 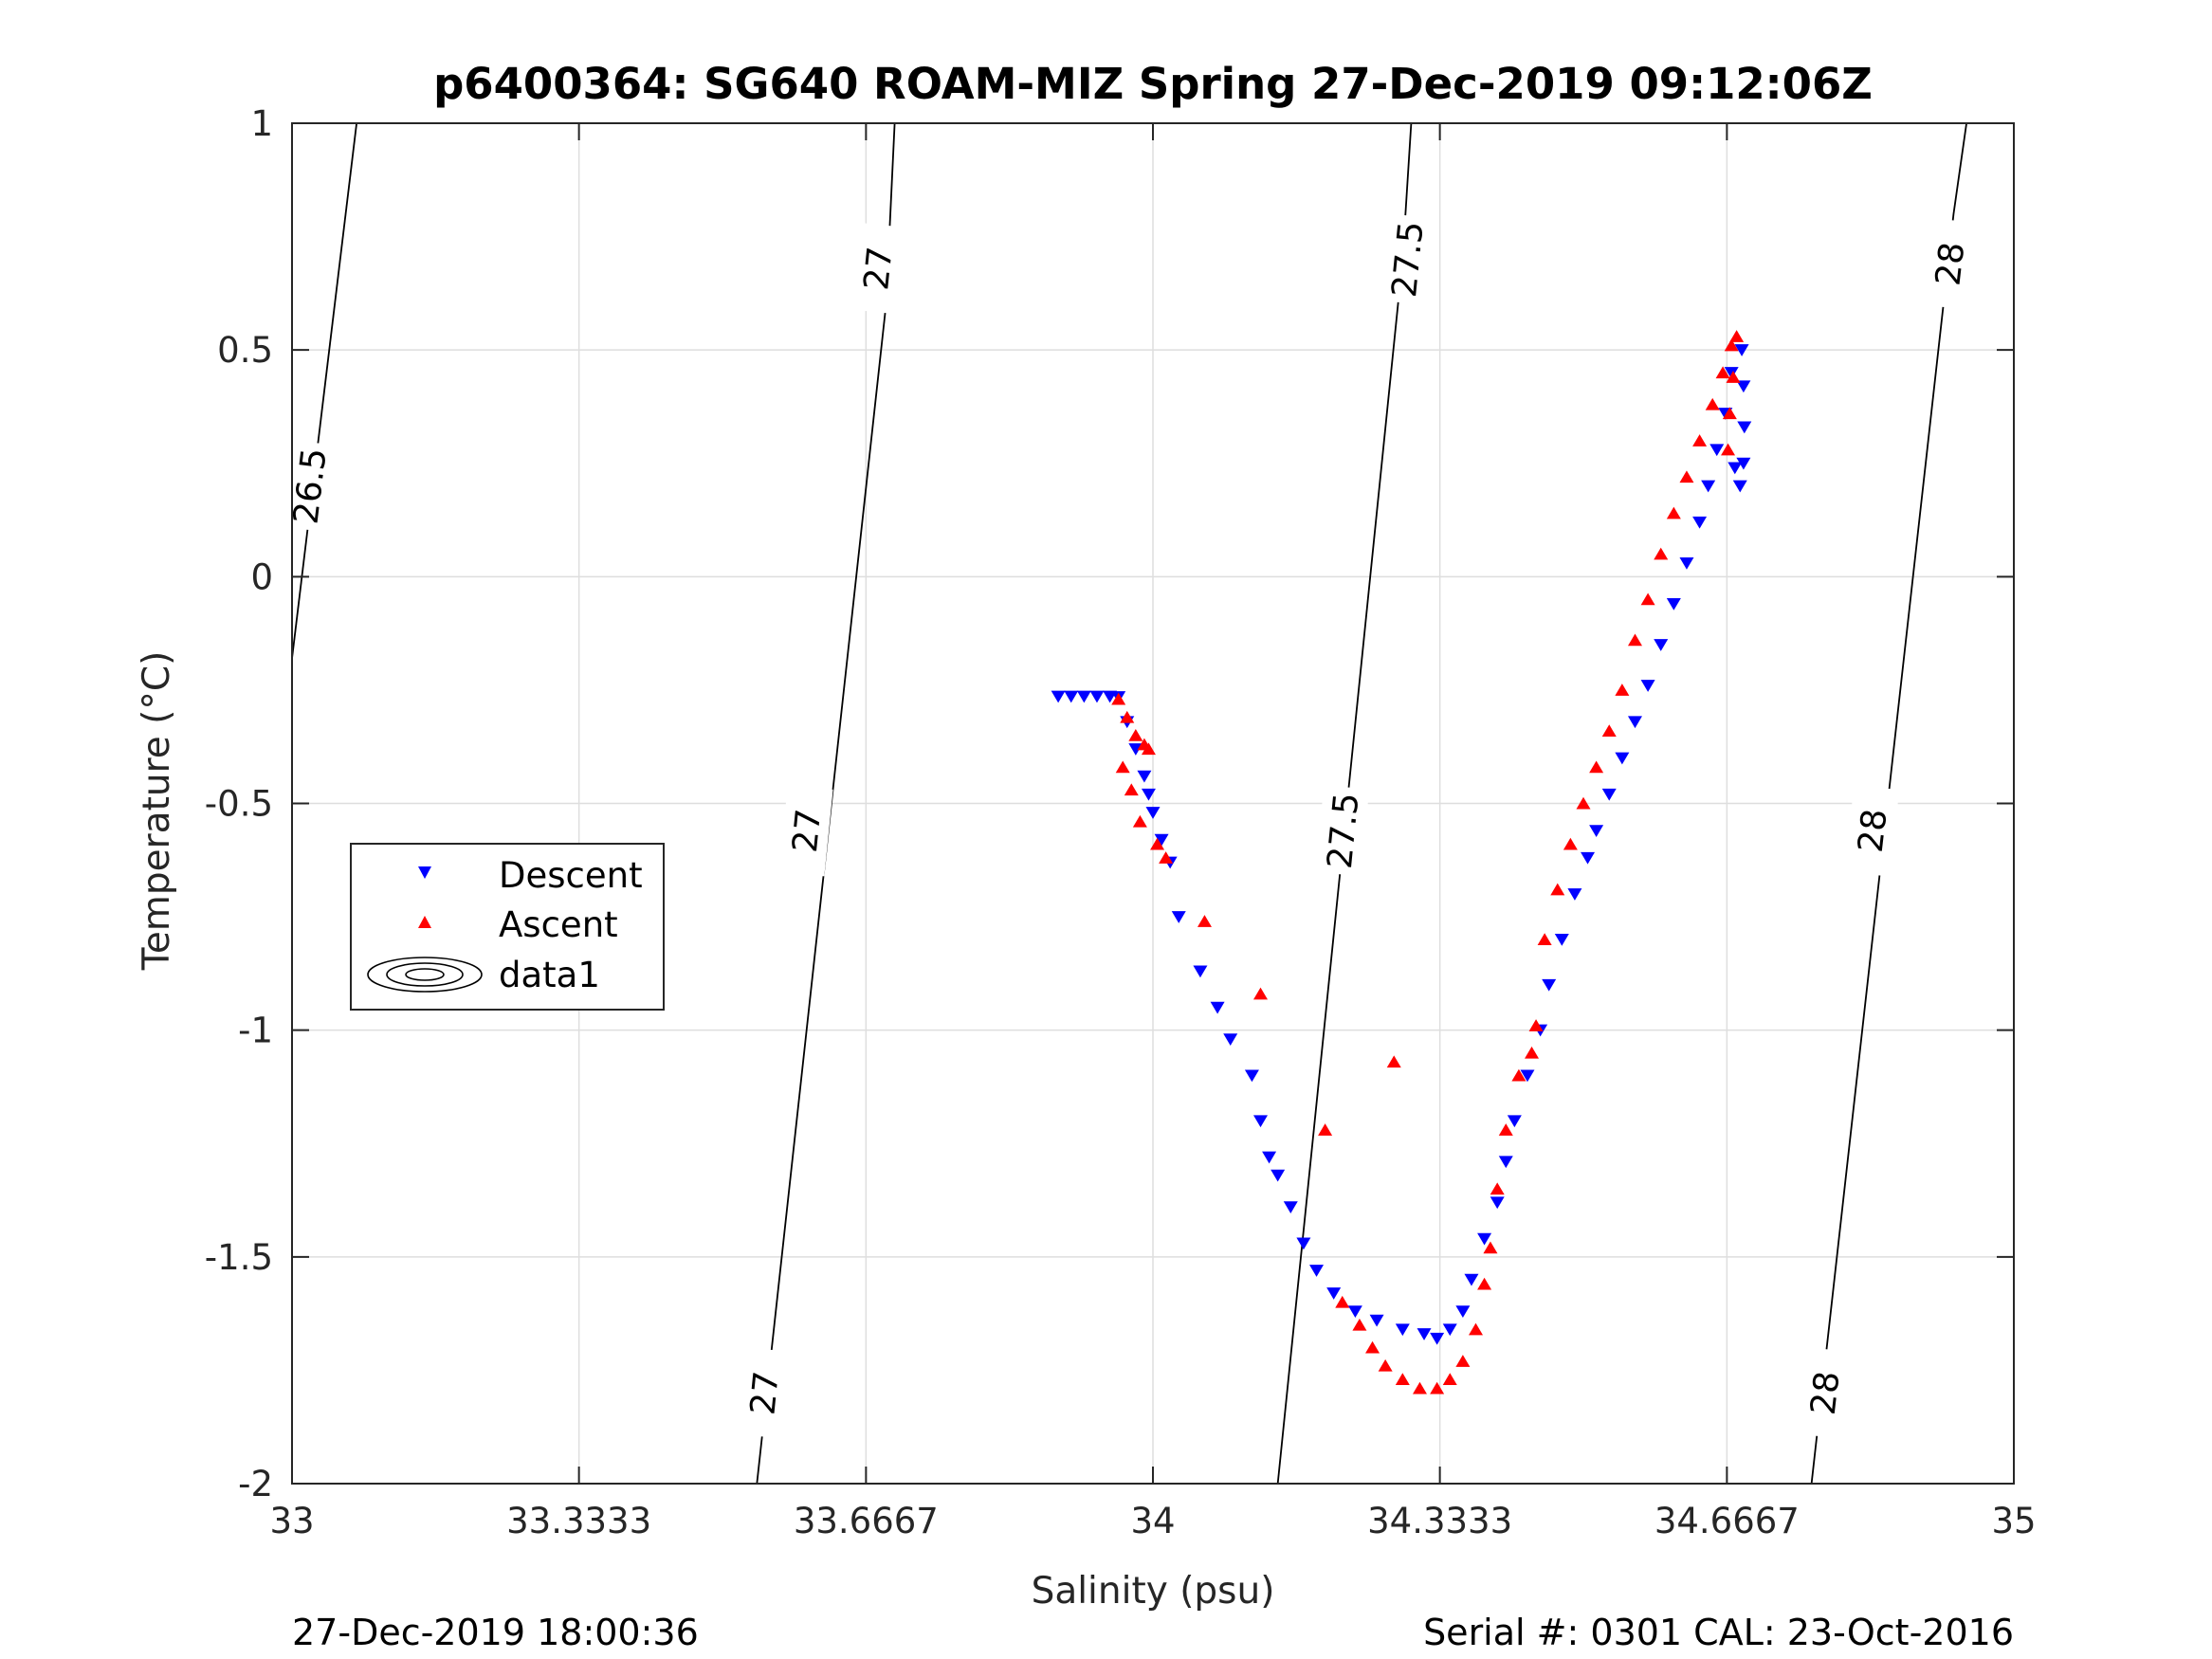 I want to click on legend-box, so click(x=507, y=927).